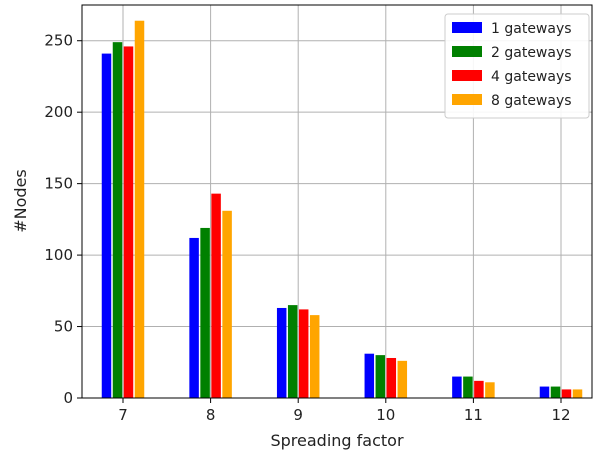  Describe the element at coordinates (58, 112) in the screenshot. I see `y-tick-label: 200` at that location.